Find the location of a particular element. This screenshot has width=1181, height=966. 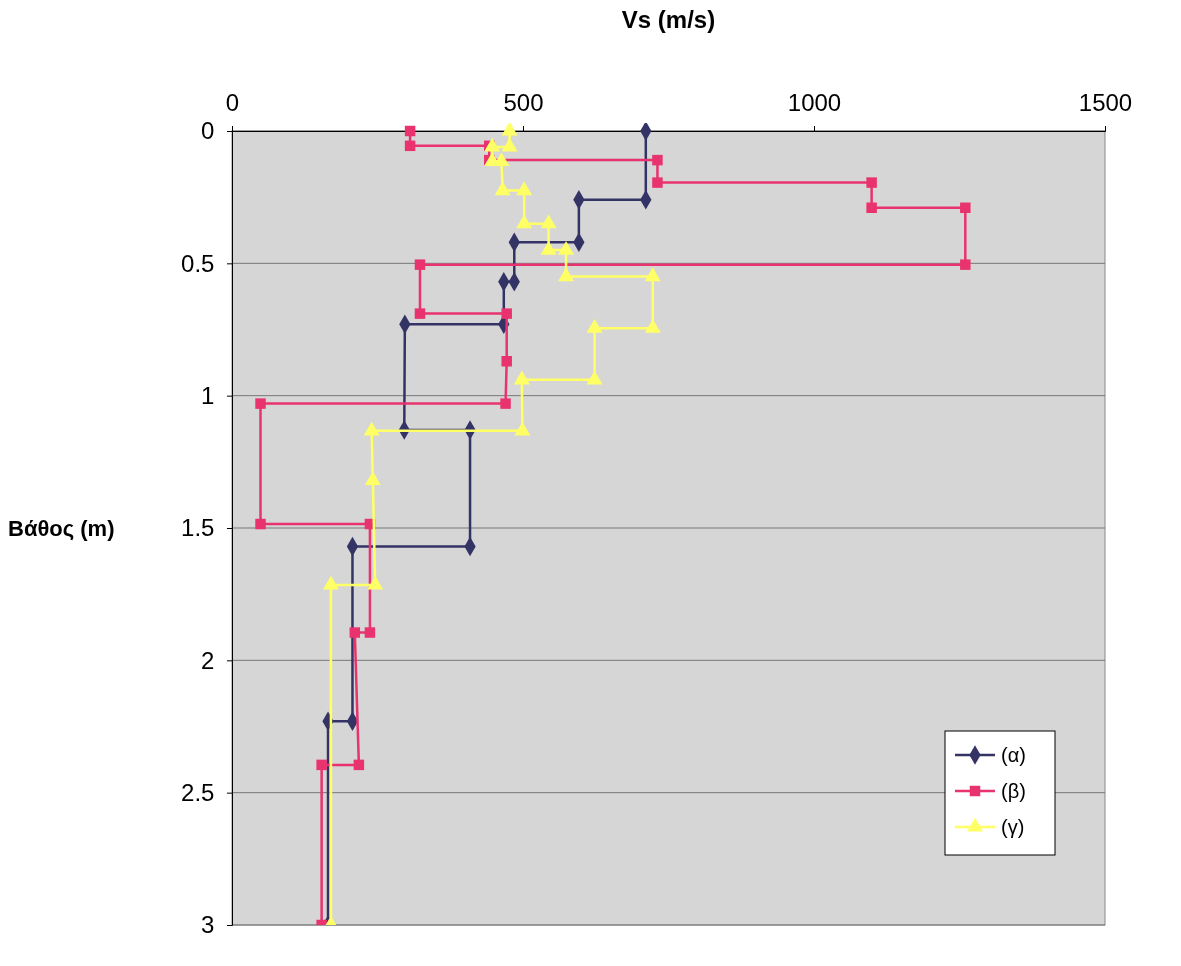

y-tick-label: 2 is located at coordinates (208, 660).